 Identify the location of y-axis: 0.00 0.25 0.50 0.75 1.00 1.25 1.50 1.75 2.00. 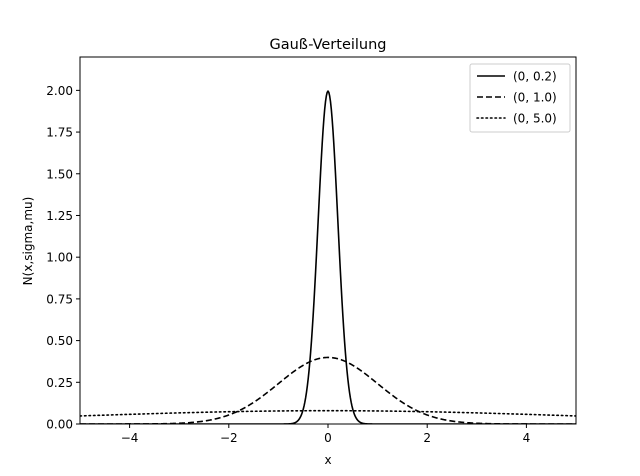
(63, 258).